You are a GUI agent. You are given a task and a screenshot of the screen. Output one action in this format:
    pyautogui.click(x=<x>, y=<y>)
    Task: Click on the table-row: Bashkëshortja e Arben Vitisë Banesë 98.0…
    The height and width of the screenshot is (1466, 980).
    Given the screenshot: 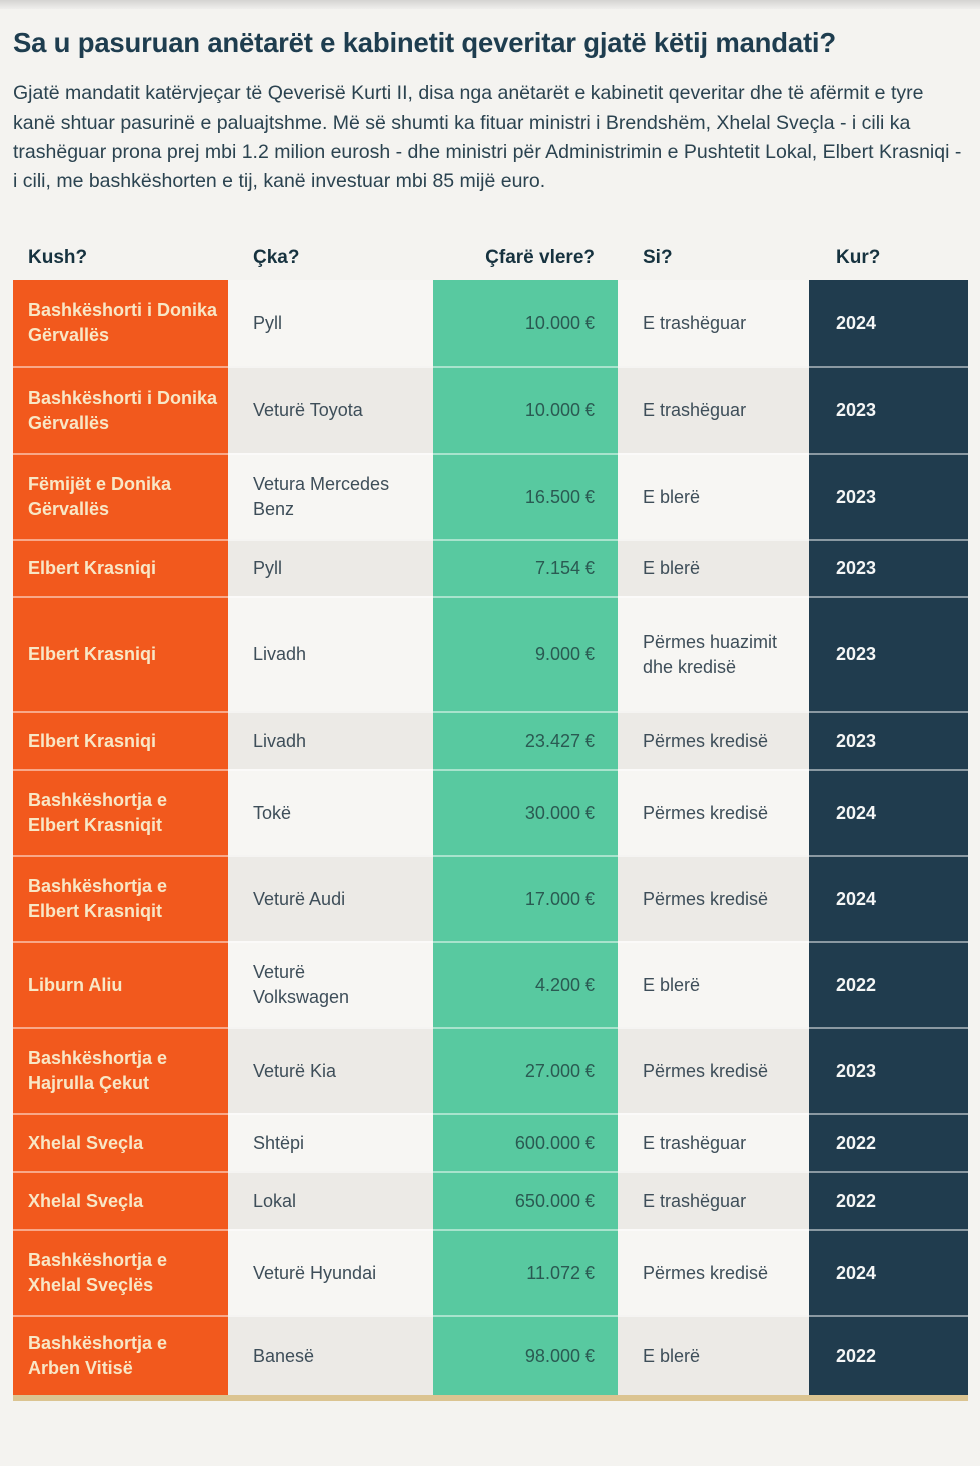 What is the action you would take?
    pyautogui.click(x=490, y=1355)
    